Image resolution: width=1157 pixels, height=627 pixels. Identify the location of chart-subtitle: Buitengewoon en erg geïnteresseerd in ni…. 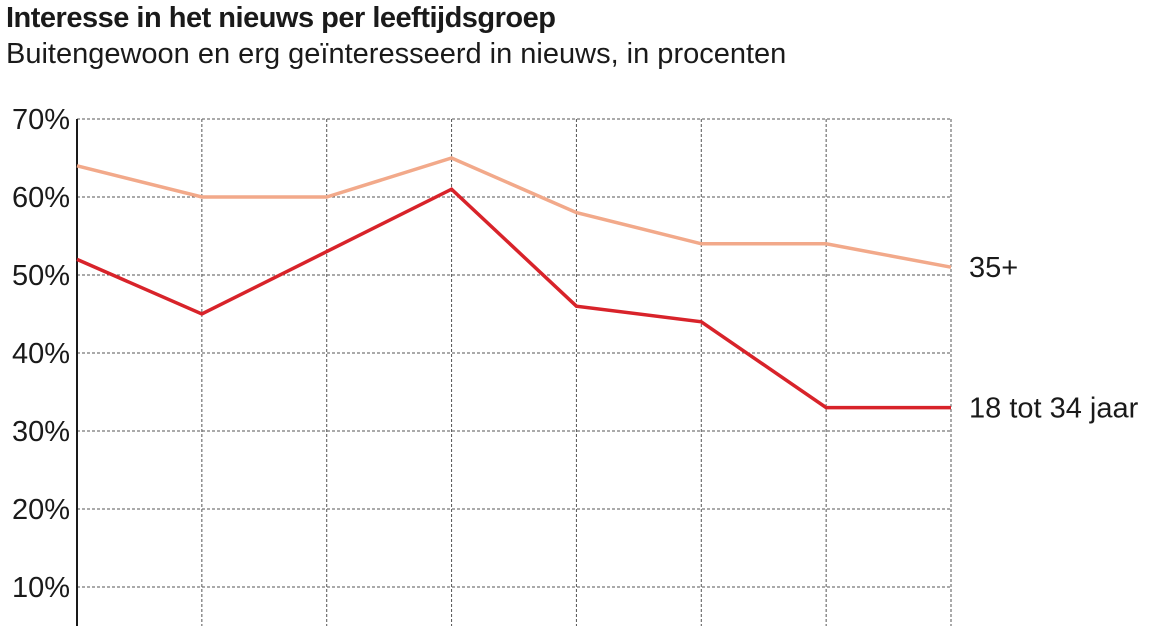
(396, 54).